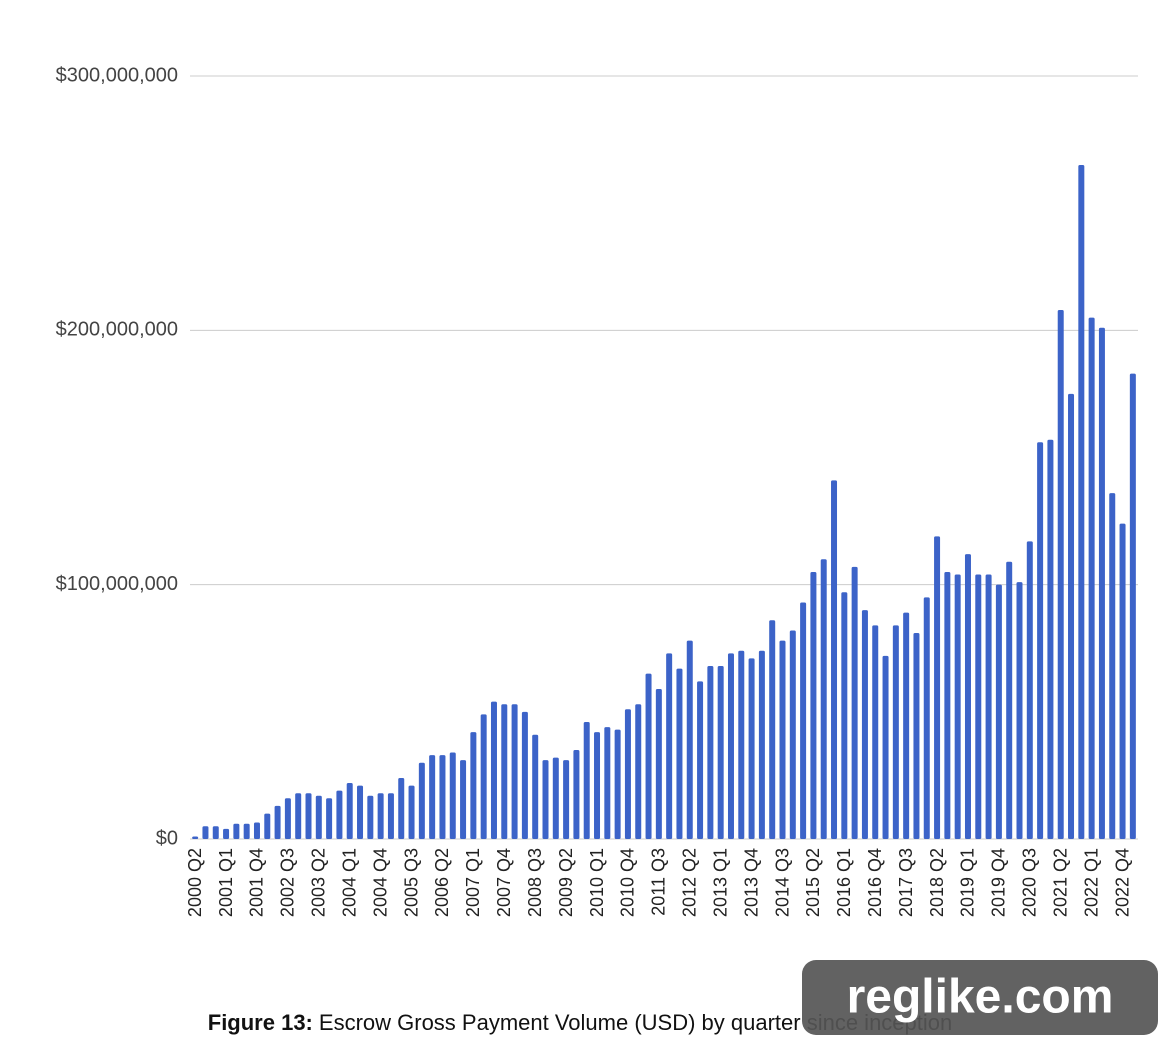 This screenshot has height=1048, width=1162. I want to click on x-tick-label: 2013 Q1, so click(720, 882).